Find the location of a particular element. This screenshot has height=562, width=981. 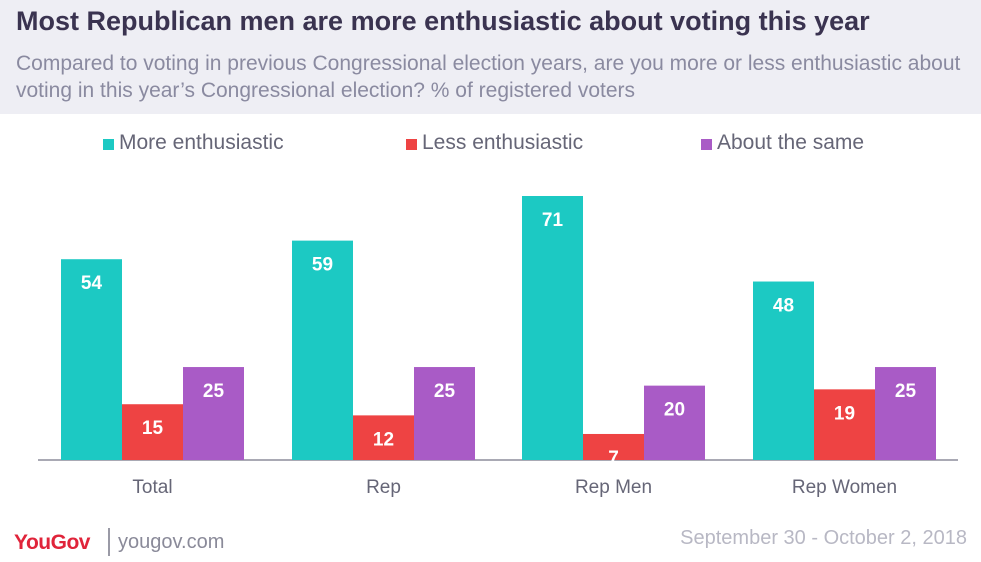

survey-date: September 30 - October 2, 2018 is located at coordinates (823, 538).